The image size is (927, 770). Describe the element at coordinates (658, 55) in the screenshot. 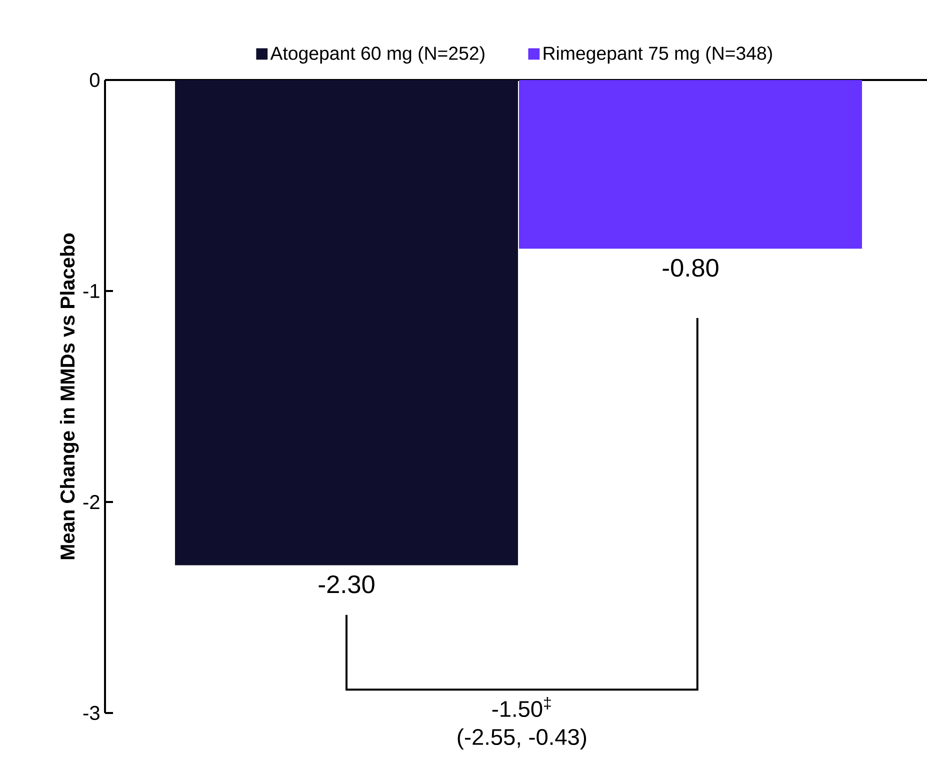

I see `legend-label: Rimegepant 75 mg (N=348)` at that location.